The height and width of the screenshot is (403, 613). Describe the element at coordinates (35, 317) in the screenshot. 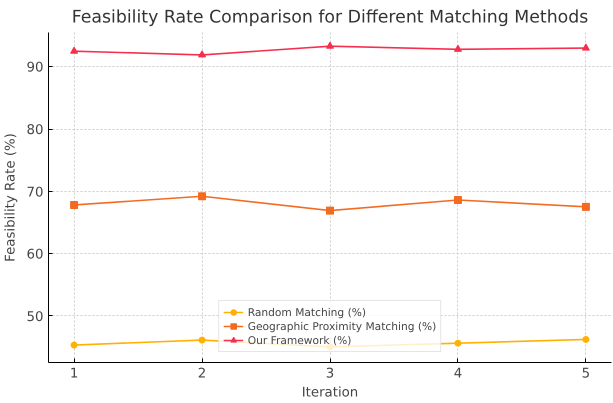

I see `y-tick-label: 50` at that location.